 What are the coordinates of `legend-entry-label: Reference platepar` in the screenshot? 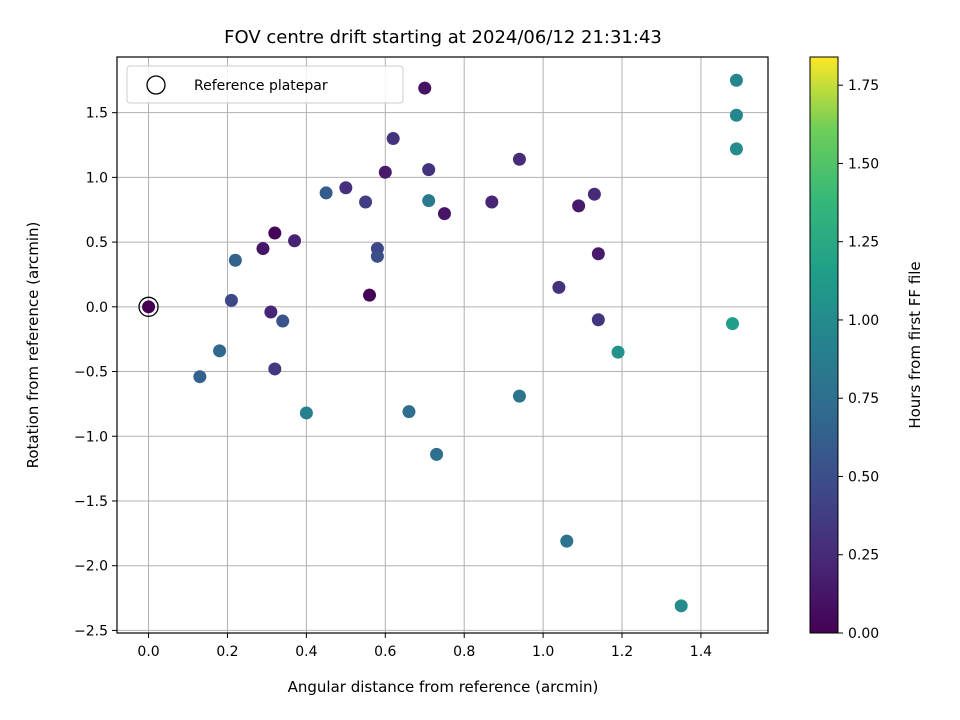 It's located at (261, 86).